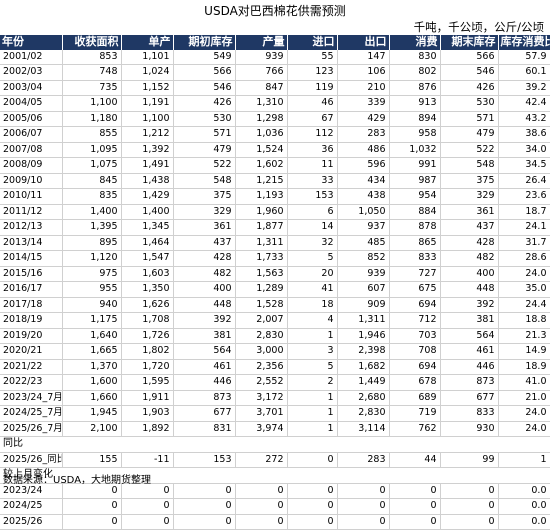 The width and height of the screenshot is (550, 530). Describe the element at coordinates (147, 258) in the screenshot. I see `table-cell: 1,547` at that location.